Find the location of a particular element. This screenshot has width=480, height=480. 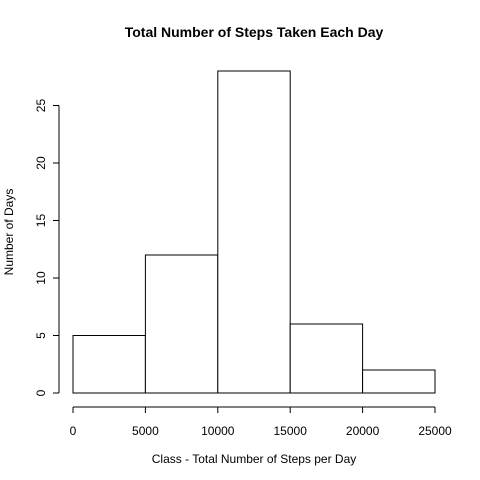

y-tick-label: 25 is located at coordinates (41, 106).